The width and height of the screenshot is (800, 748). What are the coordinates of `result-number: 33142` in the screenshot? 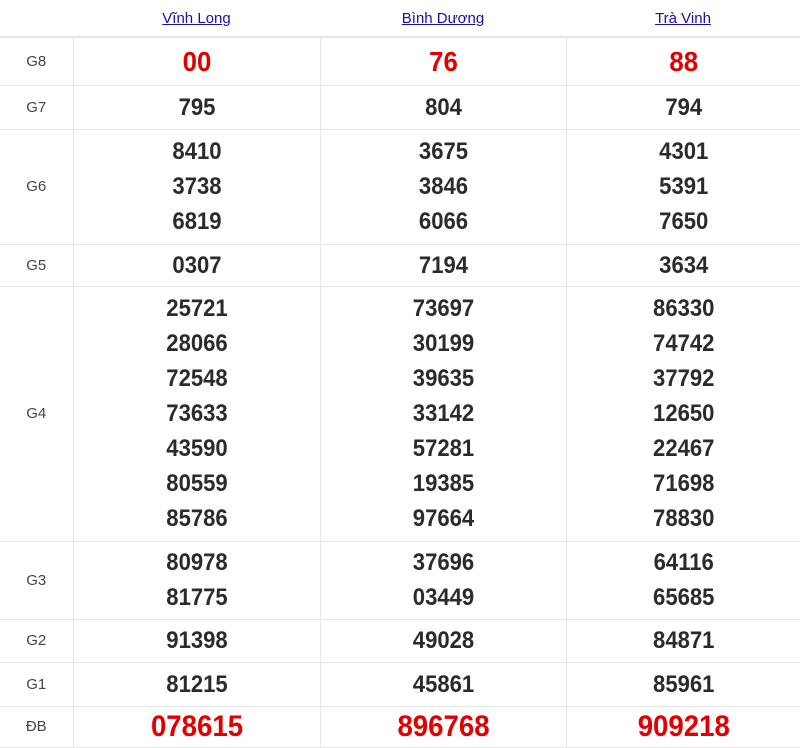 It's located at (443, 413).